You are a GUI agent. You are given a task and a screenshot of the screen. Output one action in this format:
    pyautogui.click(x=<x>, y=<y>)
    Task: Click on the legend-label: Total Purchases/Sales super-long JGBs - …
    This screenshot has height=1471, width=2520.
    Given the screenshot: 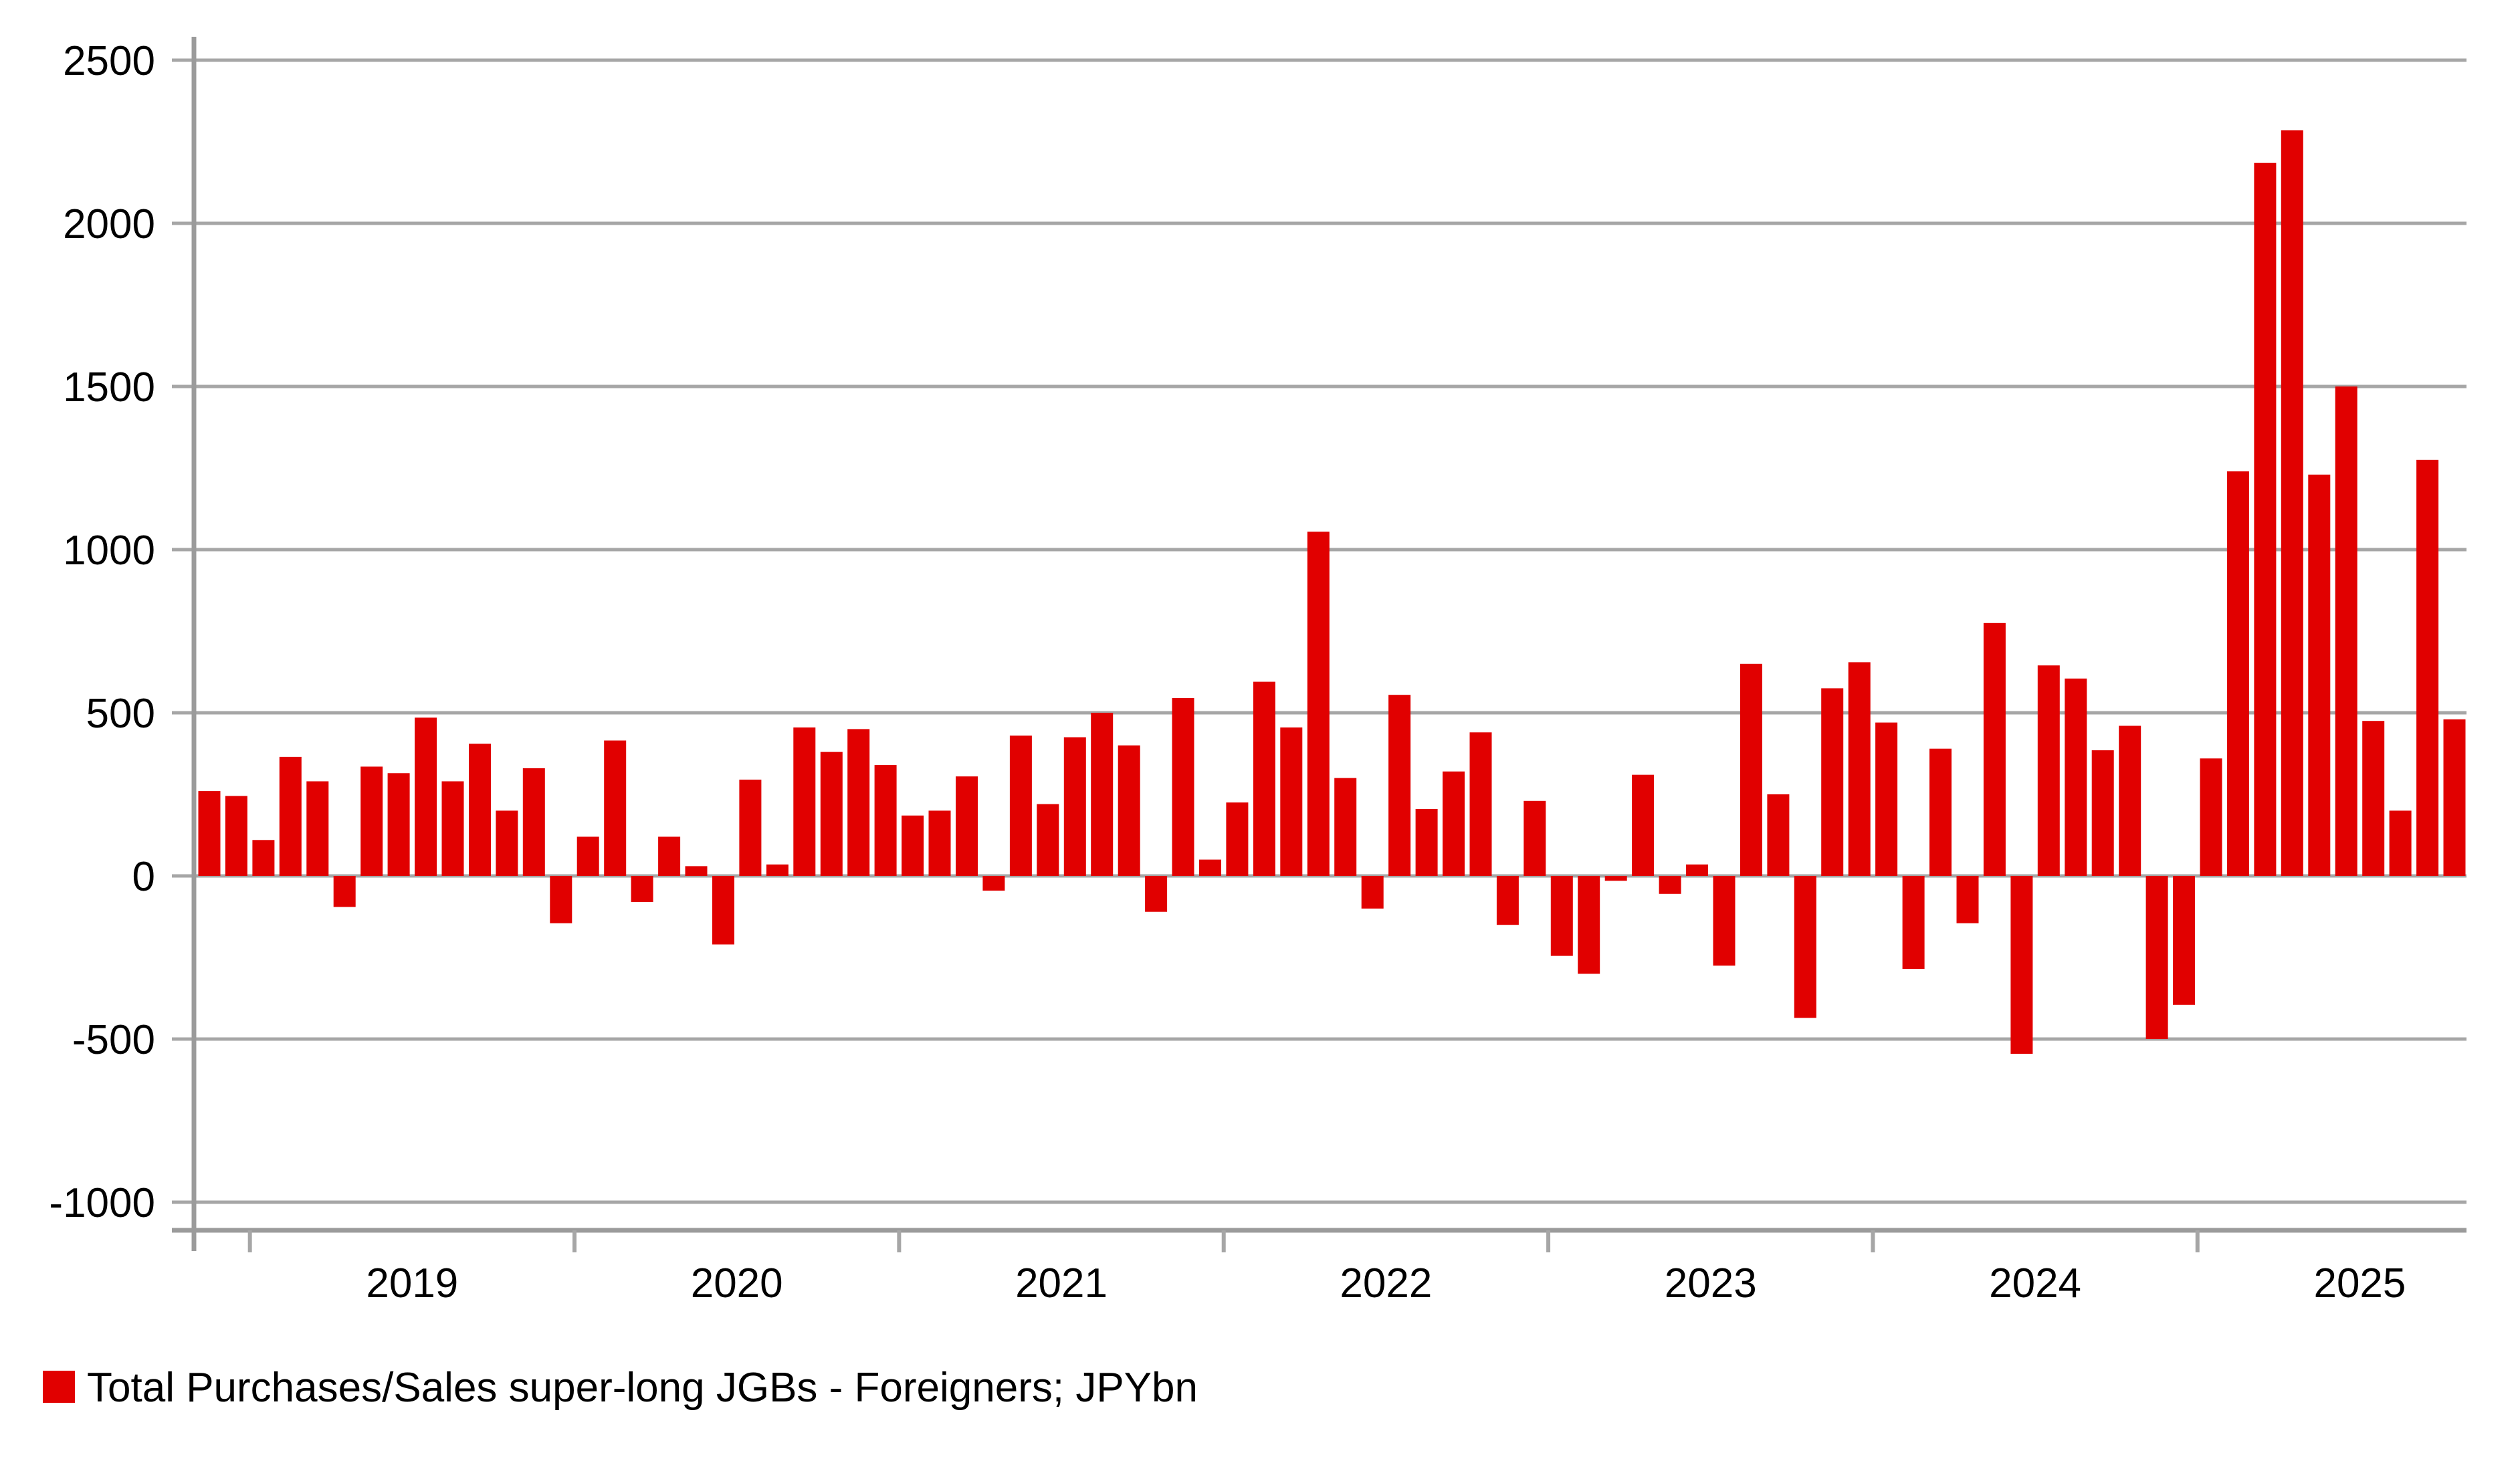 What is the action you would take?
    pyautogui.click(x=642, y=1388)
    